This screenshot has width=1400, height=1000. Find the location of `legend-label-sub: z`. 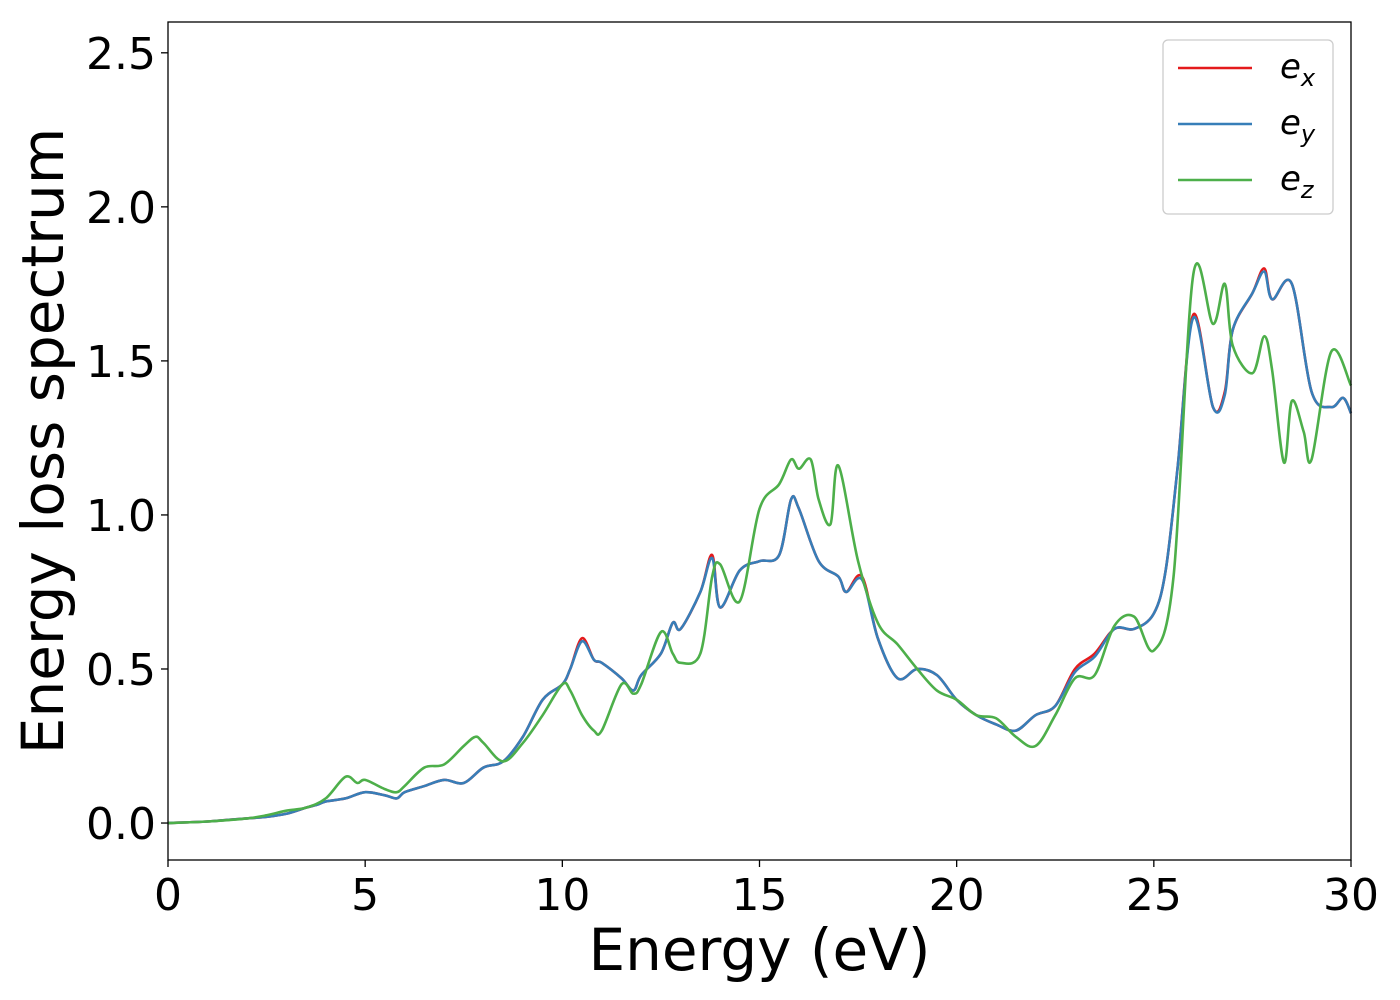

legend-label-sub: z is located at coordinates (1307, 190).